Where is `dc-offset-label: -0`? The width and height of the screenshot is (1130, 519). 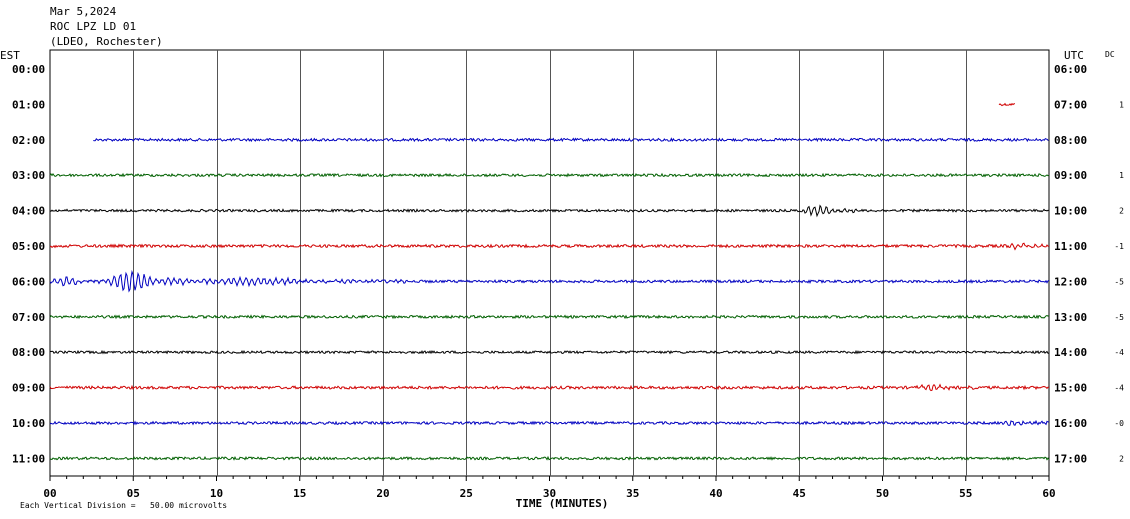 dc-offset-label: -0 is located at coordinates (1119, 423).